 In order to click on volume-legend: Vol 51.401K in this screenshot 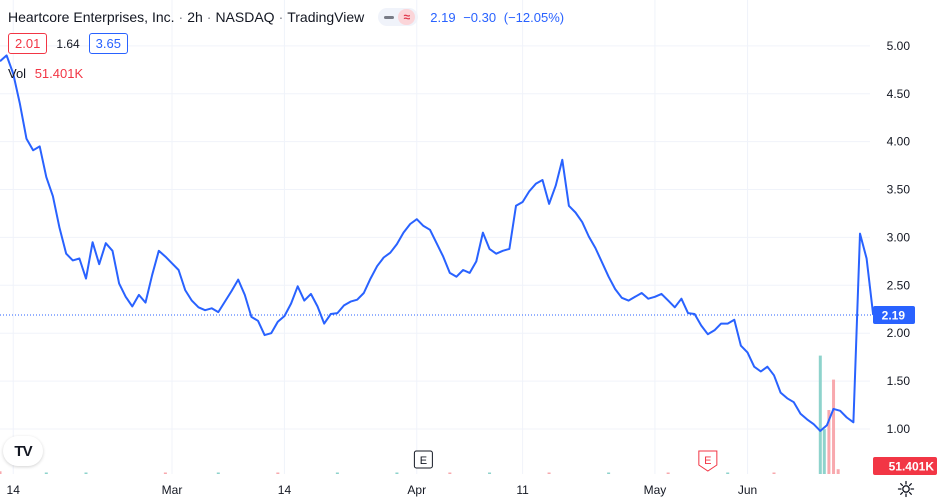, I will do `click(45, 73)`.